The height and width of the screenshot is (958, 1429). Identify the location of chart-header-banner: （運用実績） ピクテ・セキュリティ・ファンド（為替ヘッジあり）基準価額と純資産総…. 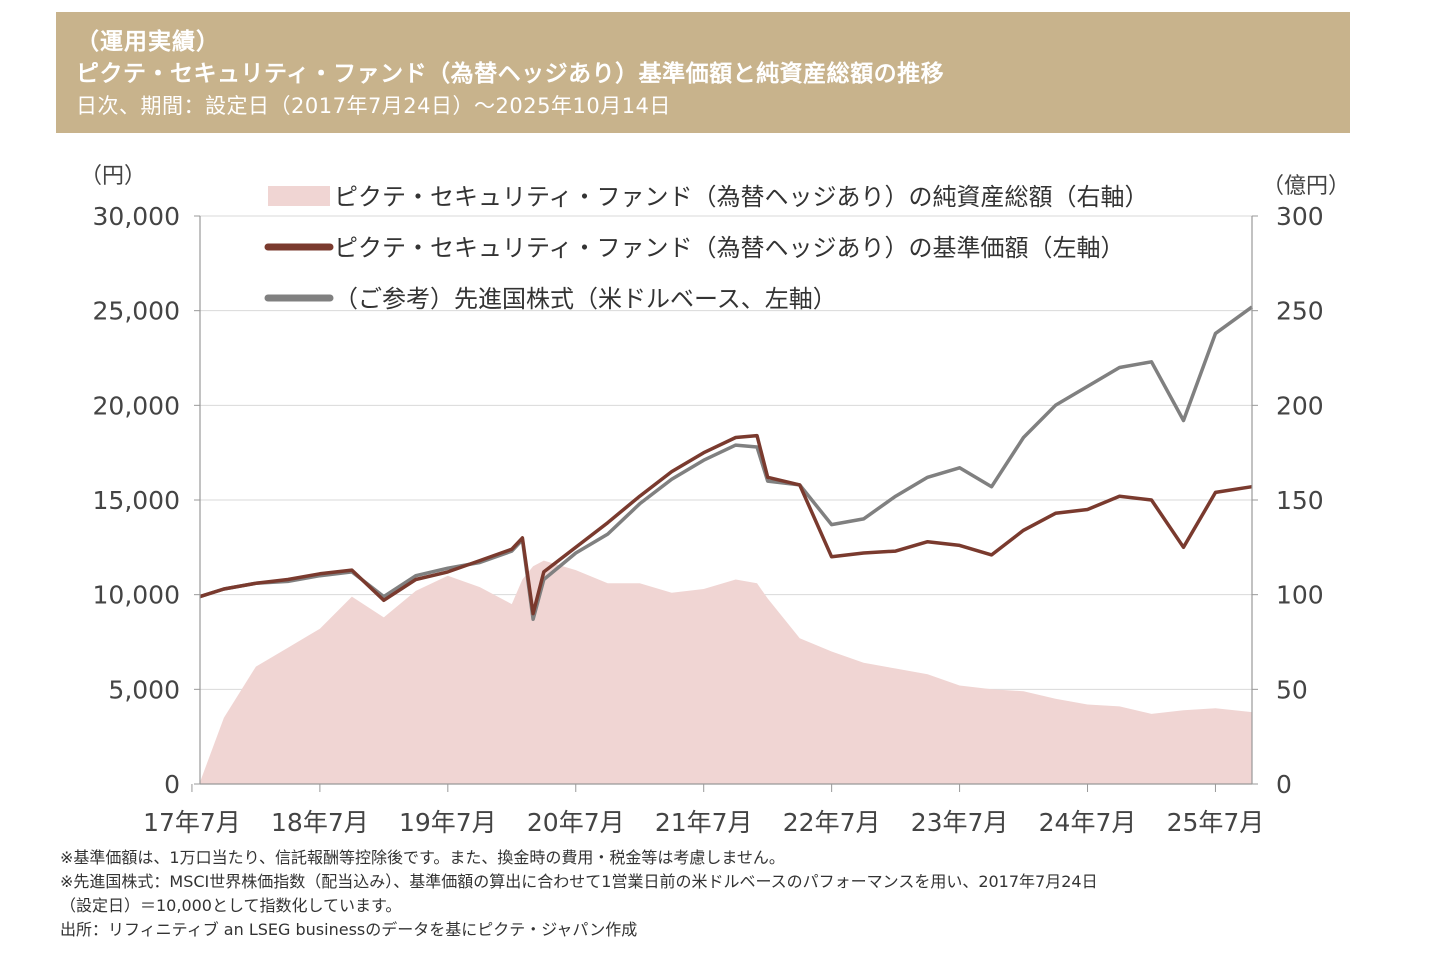
(703, 72).